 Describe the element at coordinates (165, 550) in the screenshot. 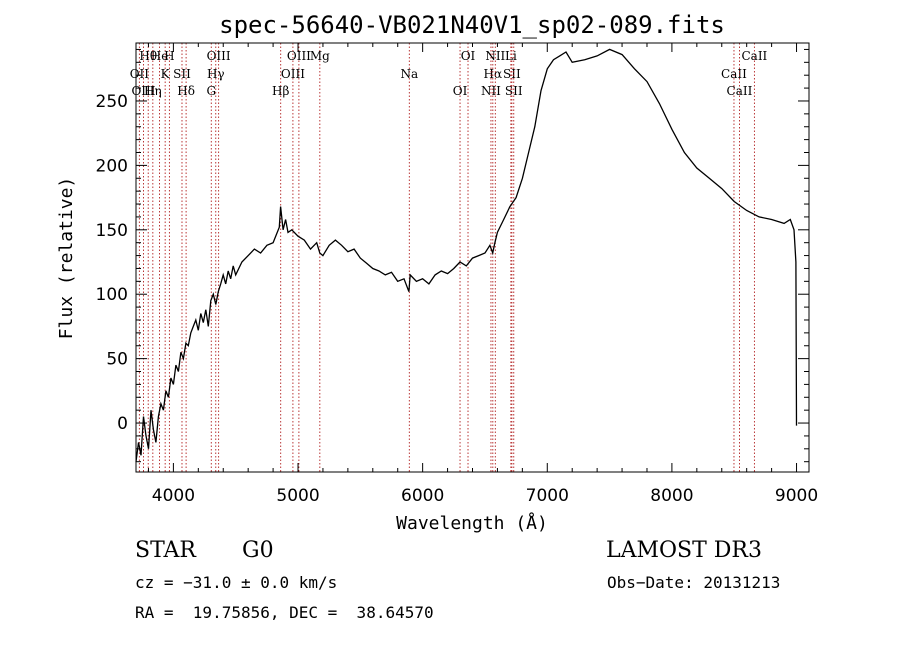

I see `class-label: STAR` at that location.